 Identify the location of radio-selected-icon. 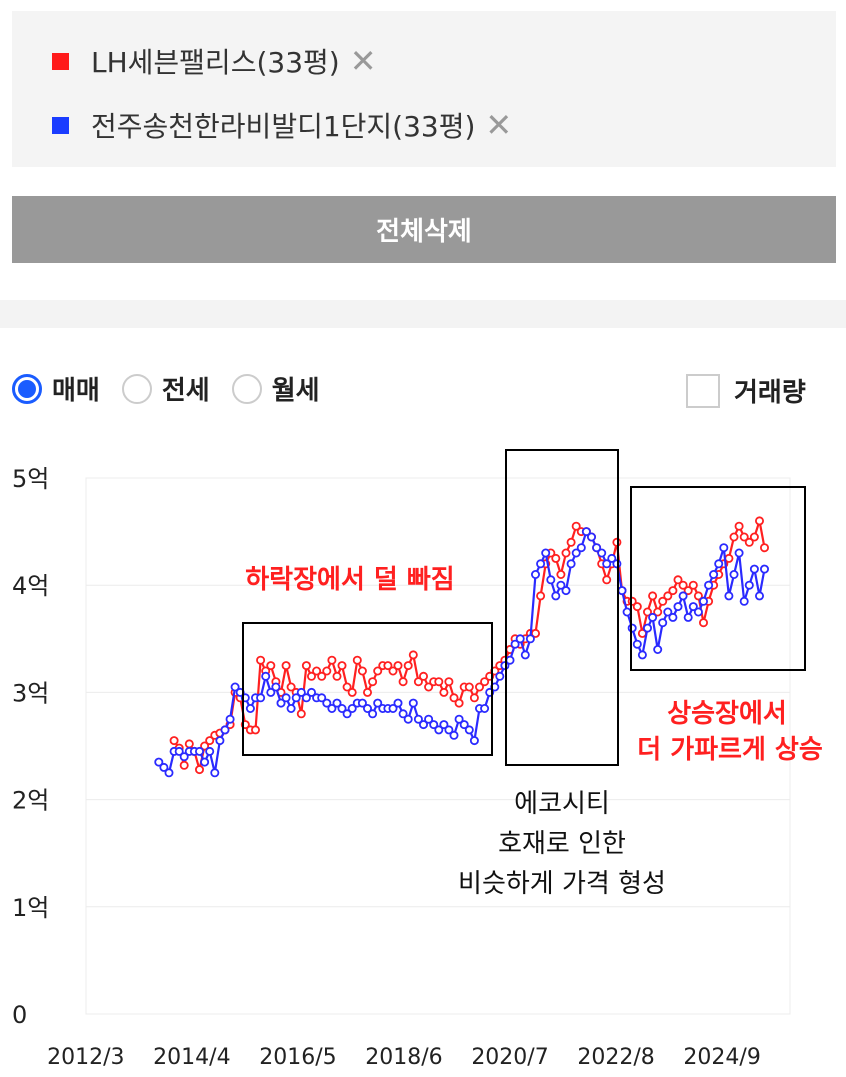
(27, 388).